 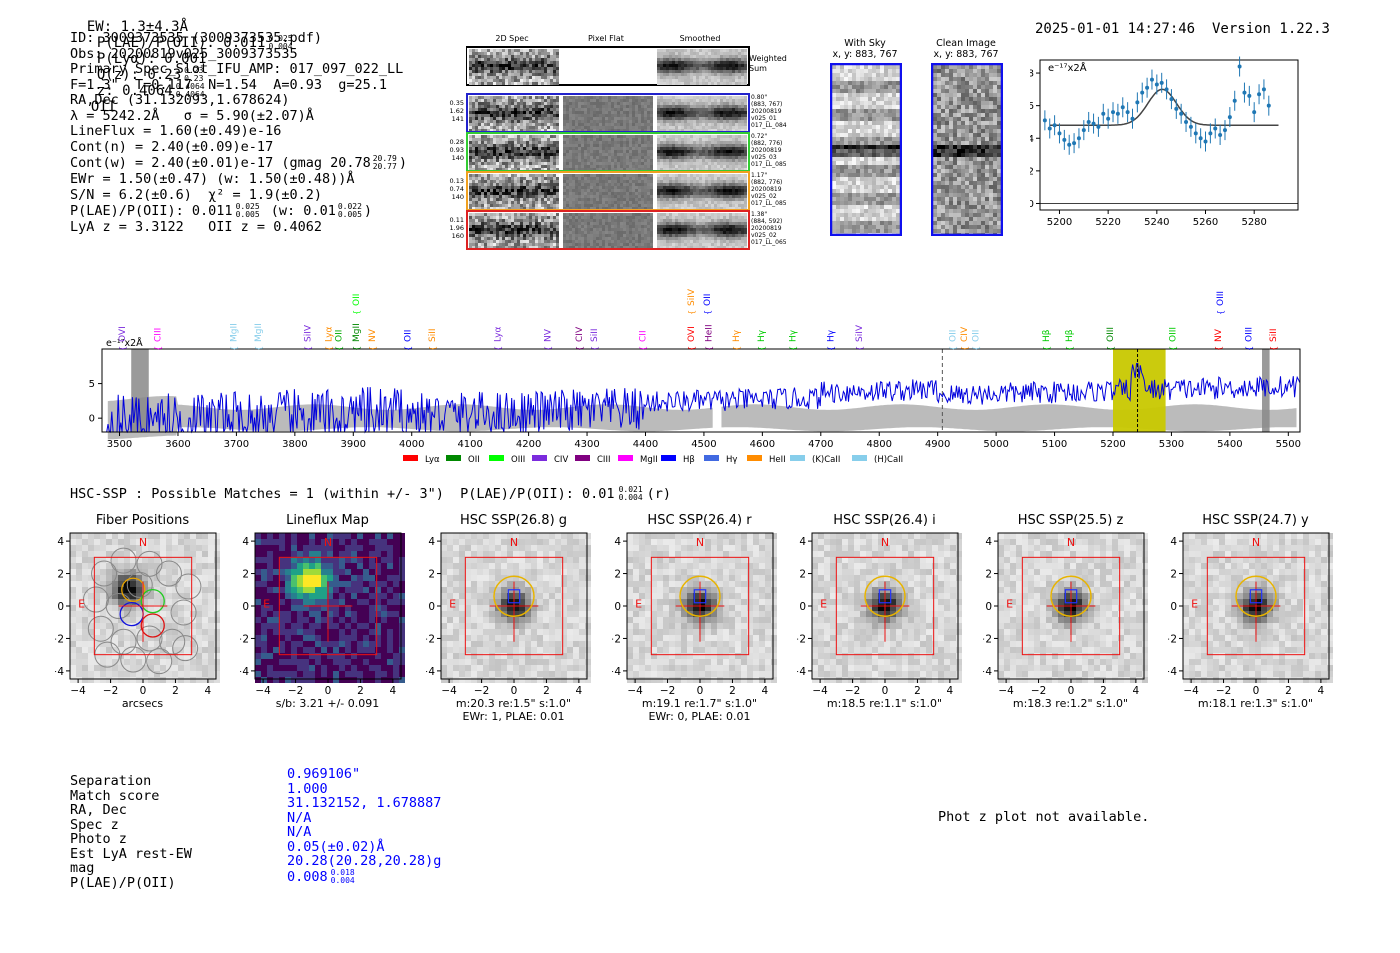 What do you see at coordinates (349, 214) in the screenshot?
I see `info-plae-w-lo: 0.005` at bounding box center [349, 214].